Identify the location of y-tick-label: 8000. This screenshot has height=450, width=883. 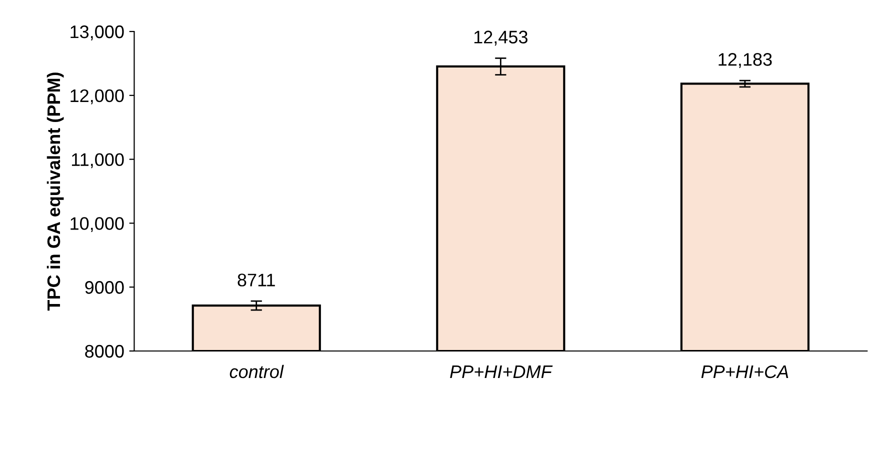
(104, 351).